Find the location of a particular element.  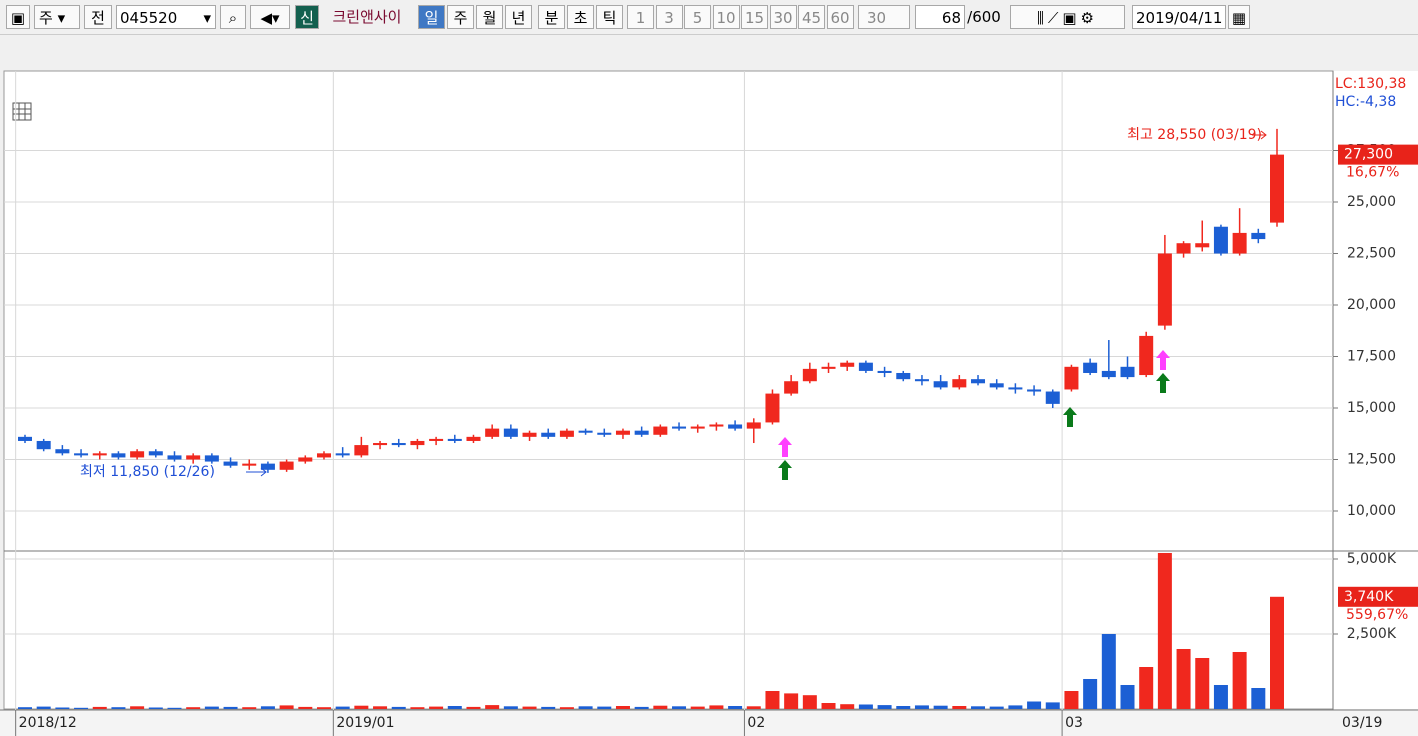

y-tick-label: 25,000 is located at coordinates (1371, 202).